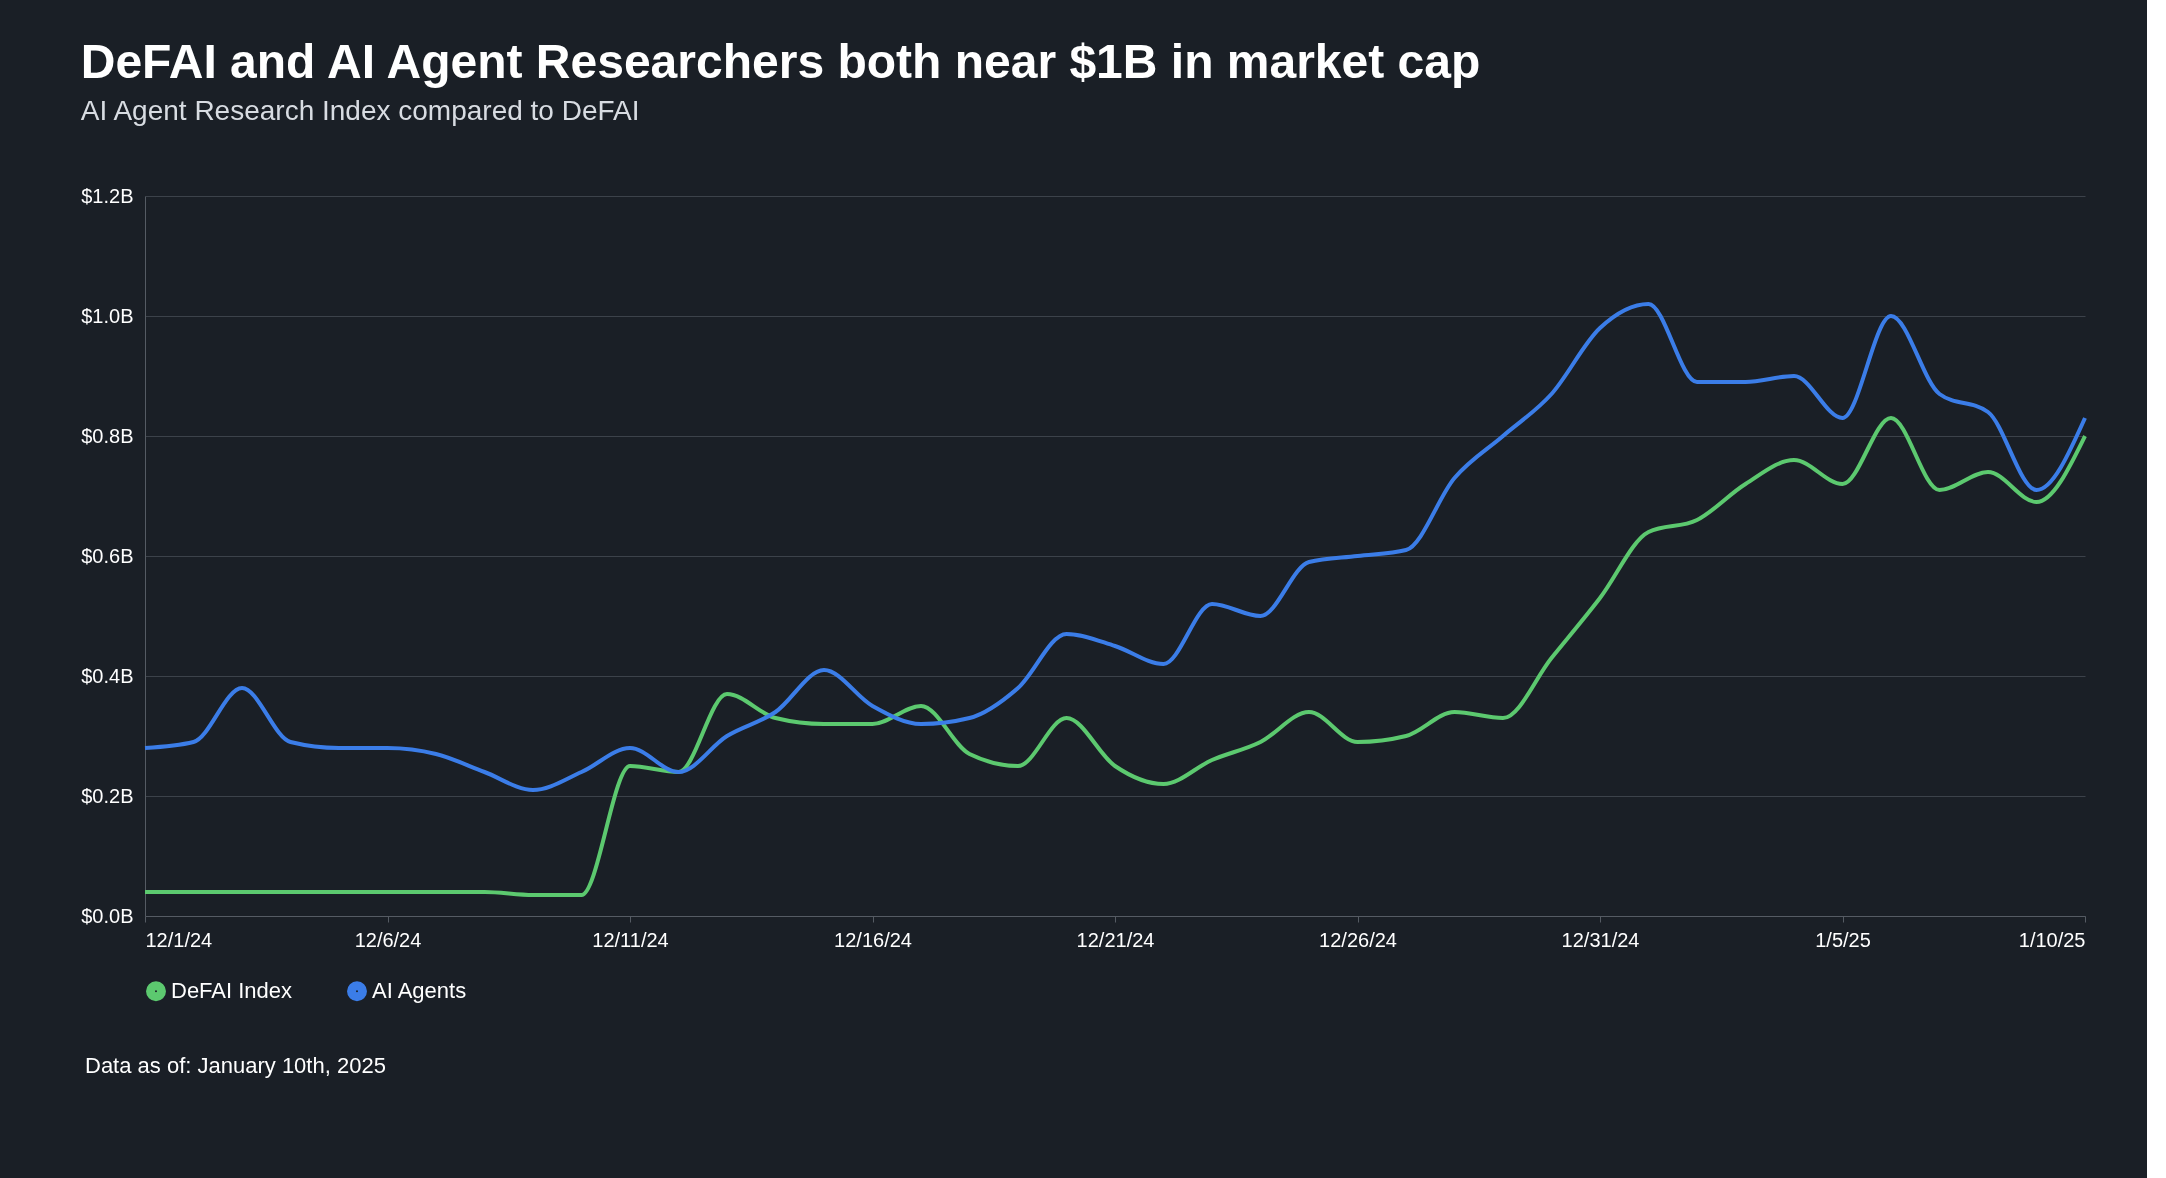 Image resolution: width=2166 pixels, height=1178 pixels. What do you see at coordinates (232, 991) in the screenshot?
I see `legend-label: DeFAI Index` at bounding box center [232, 991].